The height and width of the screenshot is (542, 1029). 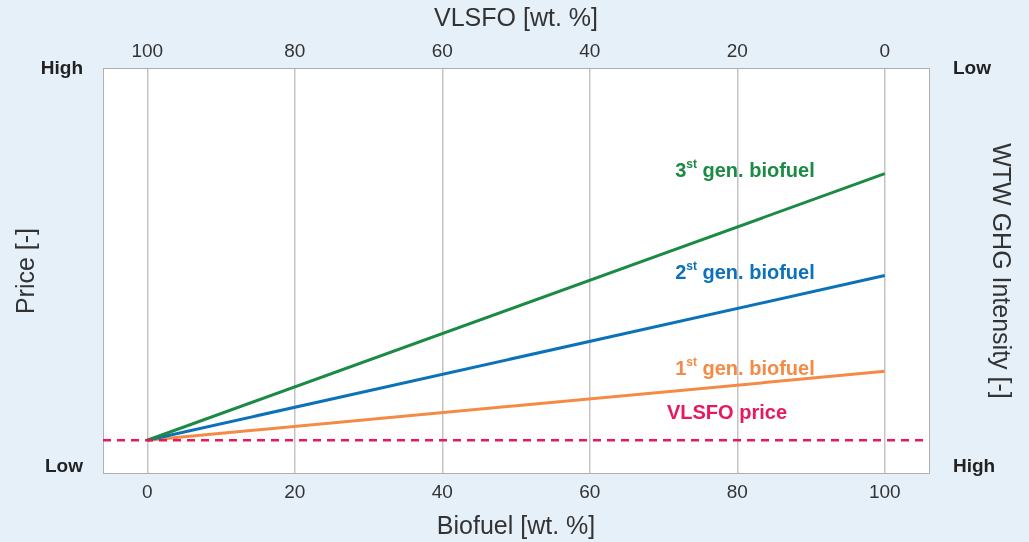 I want to click on y2-axis-title: WTW GHG Intensity [-], so click(x=1002, y=271).